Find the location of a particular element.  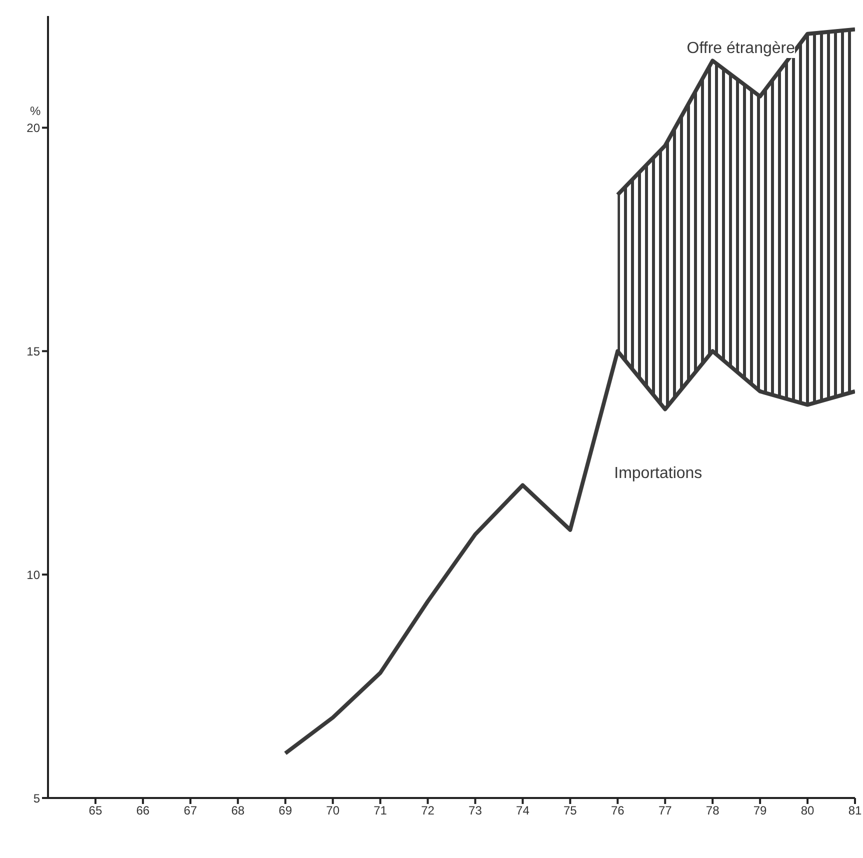

y-tick-label: 10 is located at coordinates (33, 575).